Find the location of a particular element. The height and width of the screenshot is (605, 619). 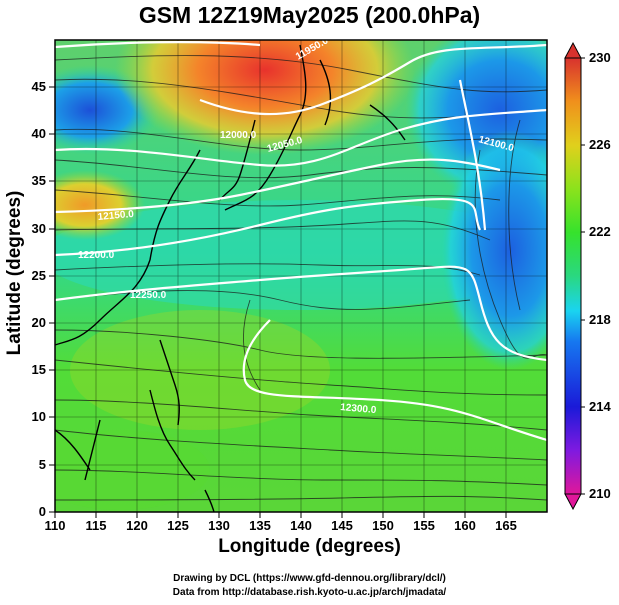

colorbar-scale is located at coordinates (573, 276).